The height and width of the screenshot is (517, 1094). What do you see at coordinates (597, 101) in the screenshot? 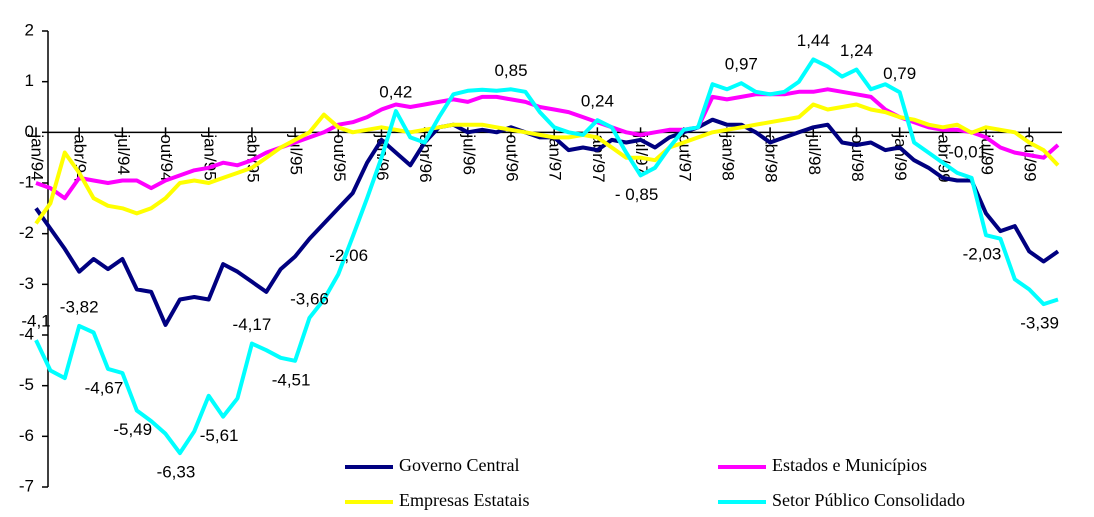
I see `data-label: 0,24` at bounding box center [597, 101].